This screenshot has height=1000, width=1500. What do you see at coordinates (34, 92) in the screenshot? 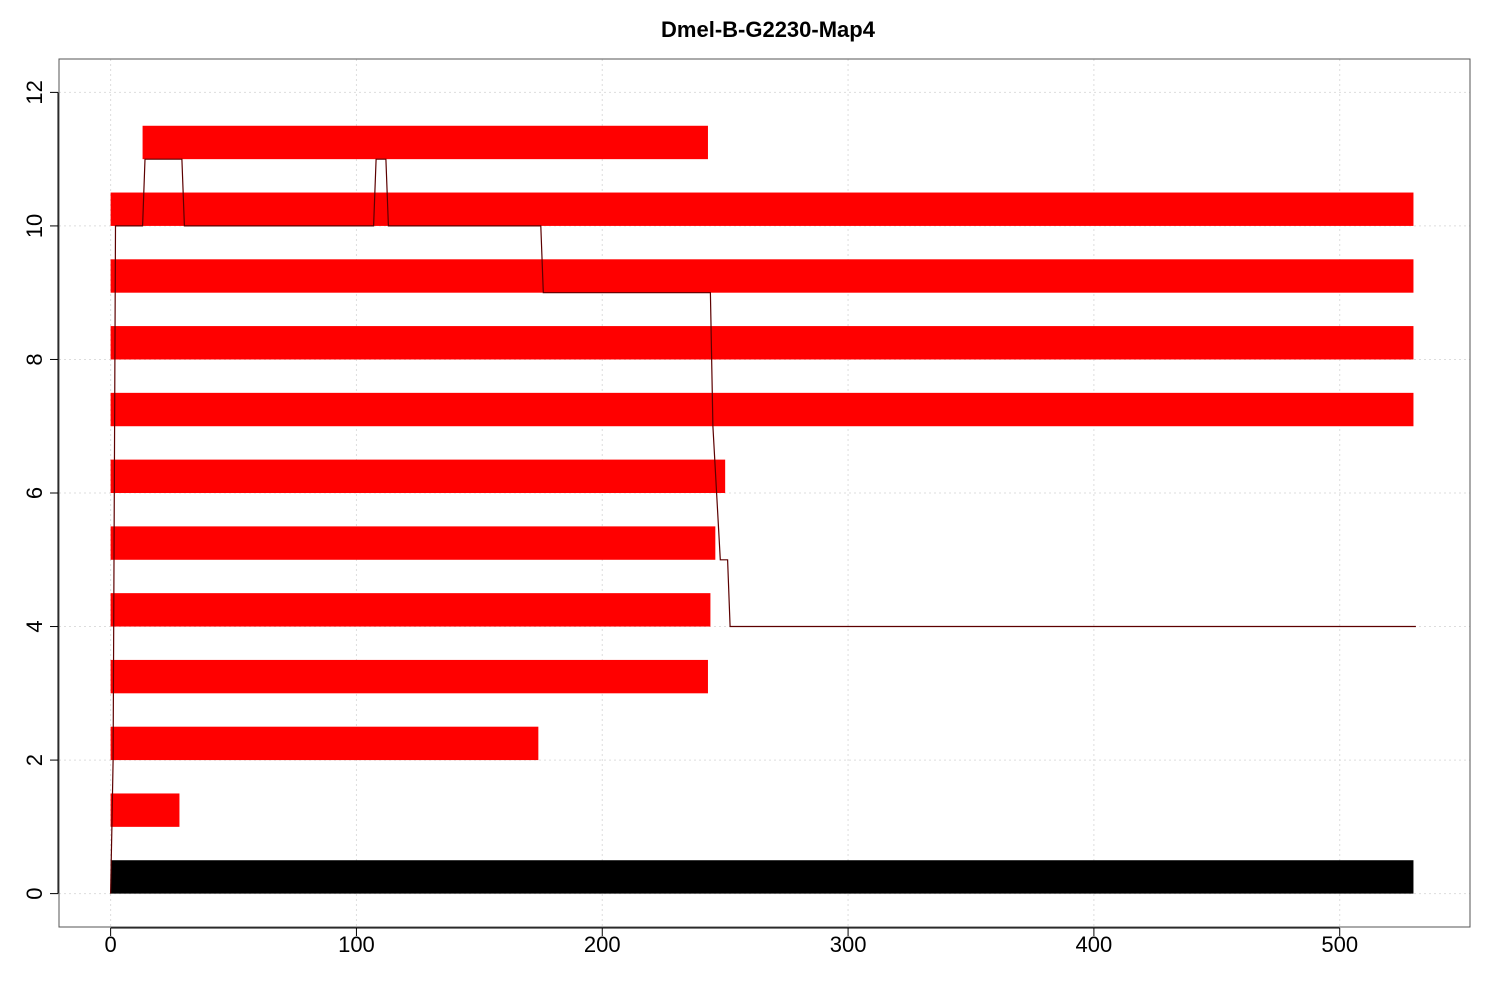
I see `y-tick-label: 12` at bounding box center [34, 92].